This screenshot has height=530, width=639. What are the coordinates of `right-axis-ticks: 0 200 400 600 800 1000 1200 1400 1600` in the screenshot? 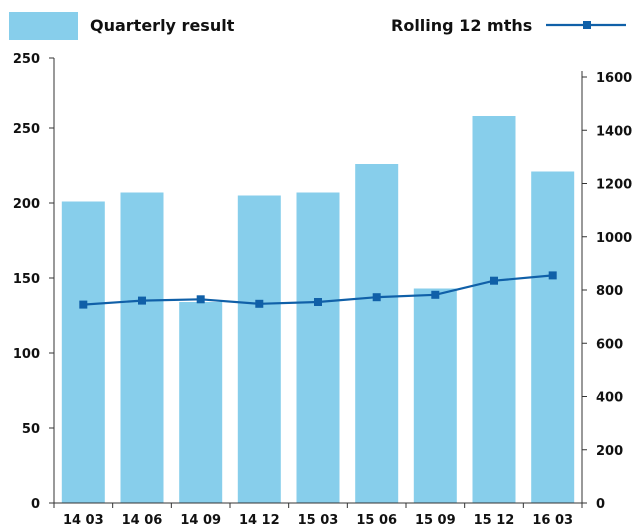 It's located at (607, 291).